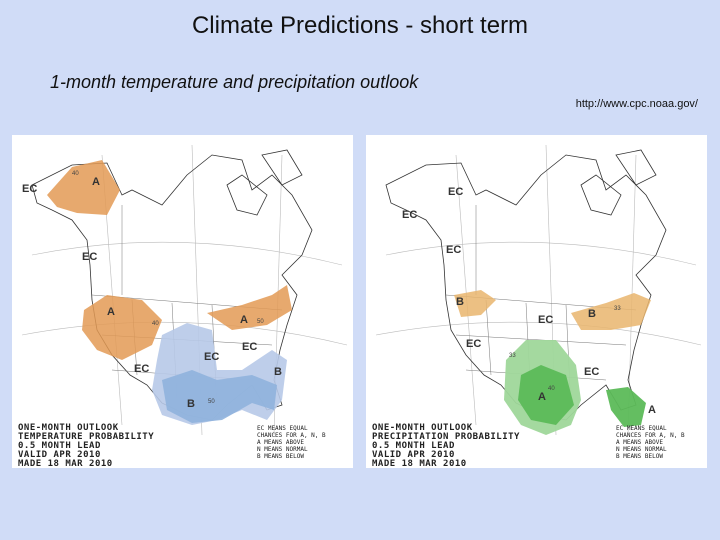 The image size is (720, 540). What do you see at coordinates (475, 303) in the screenshot?
I see `nw-below-region` at bounding box center [475, 303].